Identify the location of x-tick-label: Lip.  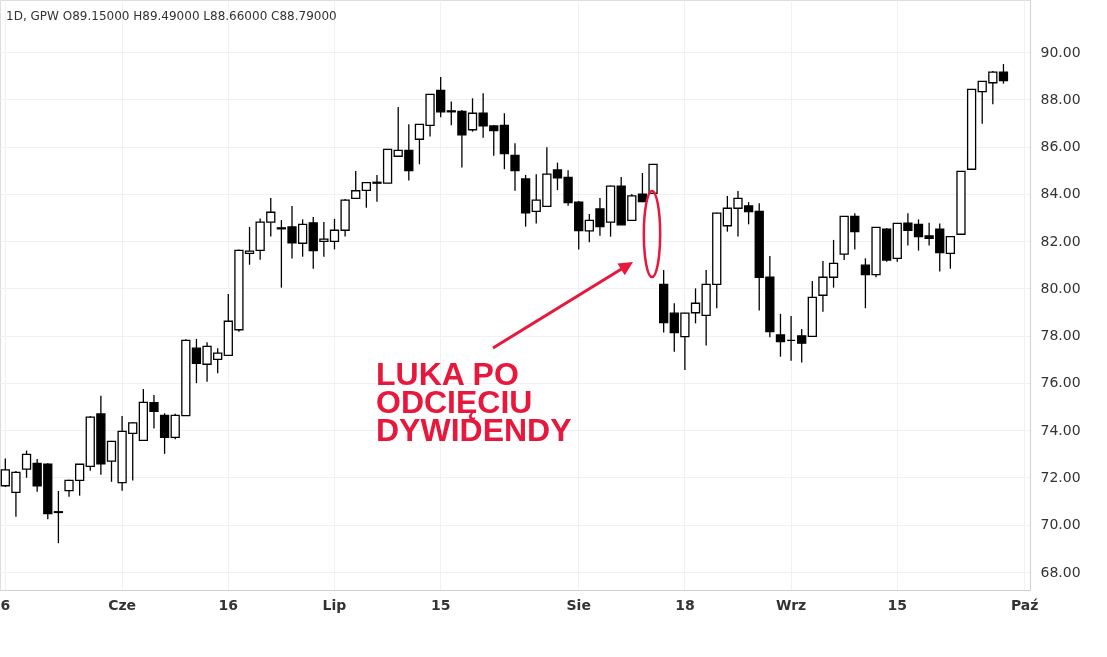
(334, 604).